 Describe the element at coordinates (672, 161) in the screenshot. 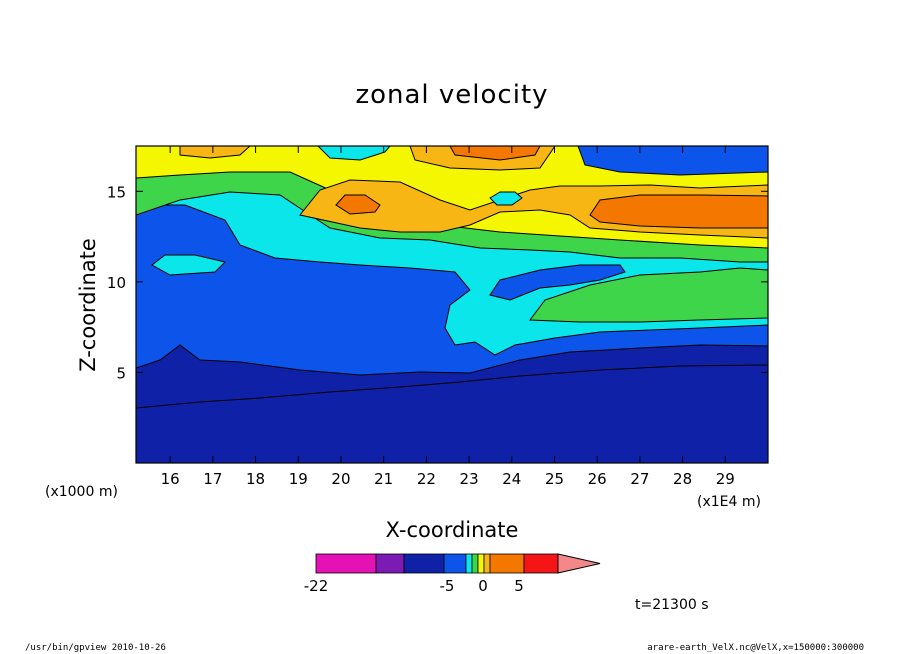

I see `contour-band-blue-topright` at that location.